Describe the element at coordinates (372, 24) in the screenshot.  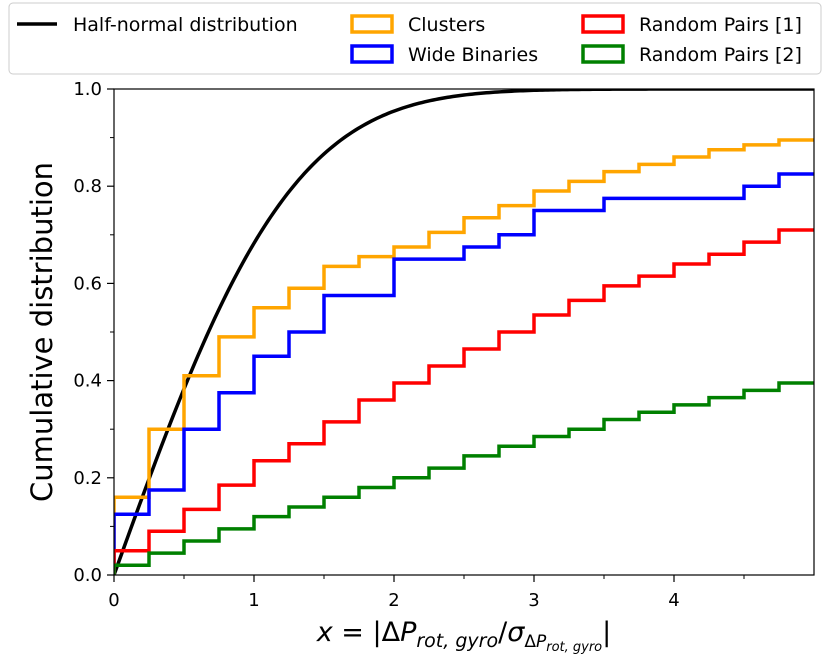
I see `legend-swatch-clusters` at that location.